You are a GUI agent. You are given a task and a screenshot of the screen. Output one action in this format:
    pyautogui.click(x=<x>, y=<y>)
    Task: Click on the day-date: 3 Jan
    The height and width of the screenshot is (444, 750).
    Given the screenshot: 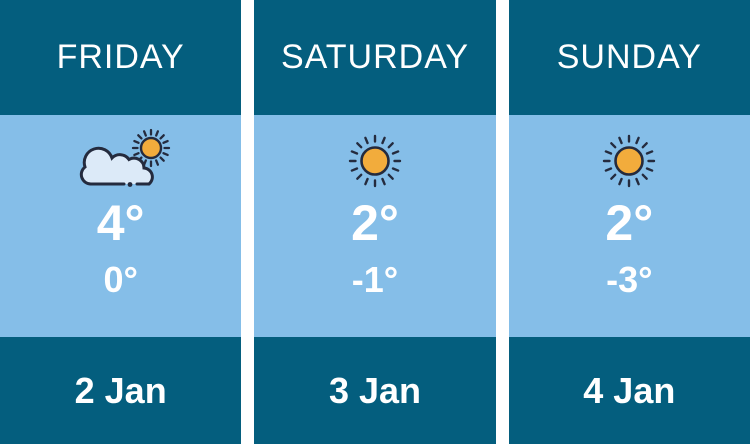 What is the action you would take?
    pyautogui.click(x=375, y=390)
    